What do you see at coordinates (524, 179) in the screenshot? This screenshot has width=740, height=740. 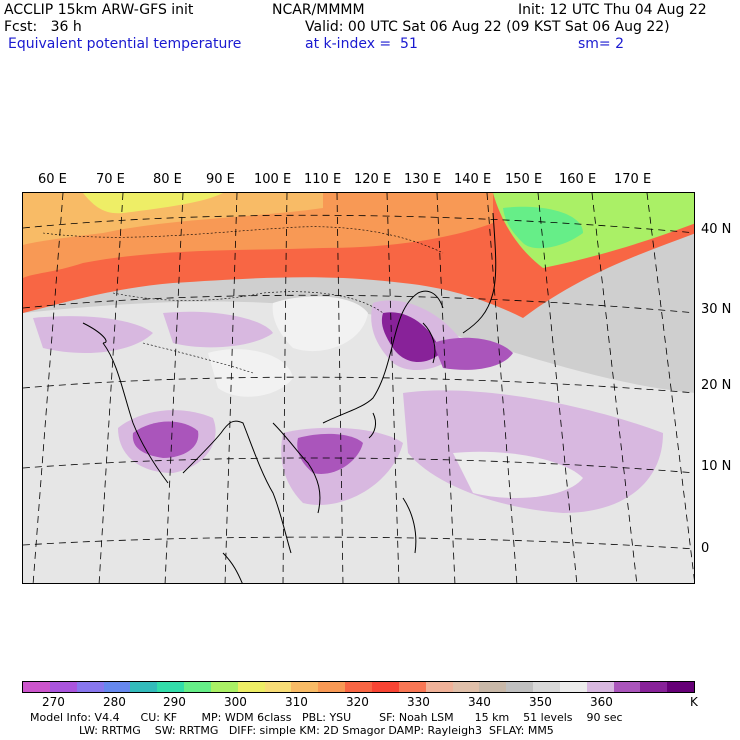 I see `lon-label: 150 E` at bounding box center [524, 179].